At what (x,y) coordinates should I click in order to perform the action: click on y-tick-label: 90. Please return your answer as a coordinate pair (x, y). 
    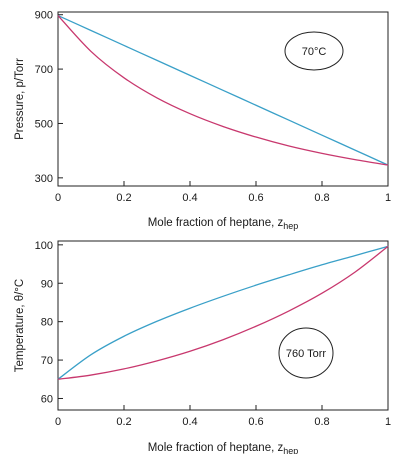
    Looking at the image, I should click on (47, 284).